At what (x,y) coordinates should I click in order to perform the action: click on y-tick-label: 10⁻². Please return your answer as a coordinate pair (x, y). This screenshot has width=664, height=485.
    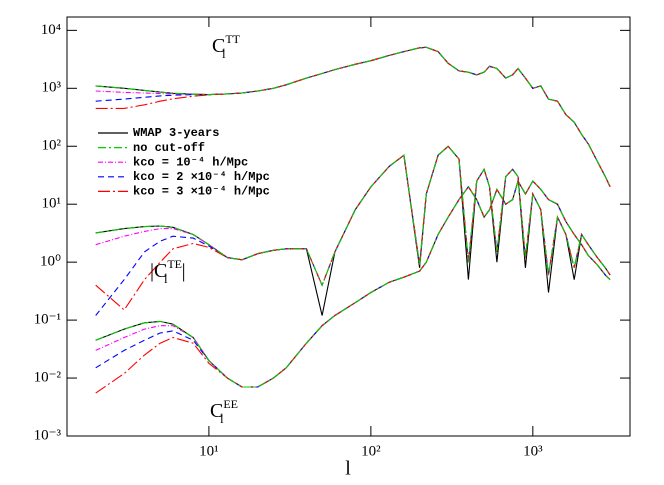
    Looking at the image, I should click on (48, 377).